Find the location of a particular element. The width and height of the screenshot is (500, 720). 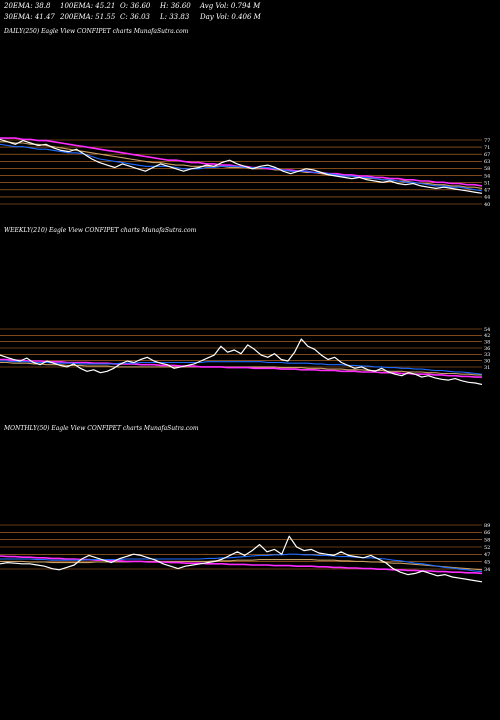

avg-vol-label: Avg Vol: 0.794 M is located at coordinates (230, 6).